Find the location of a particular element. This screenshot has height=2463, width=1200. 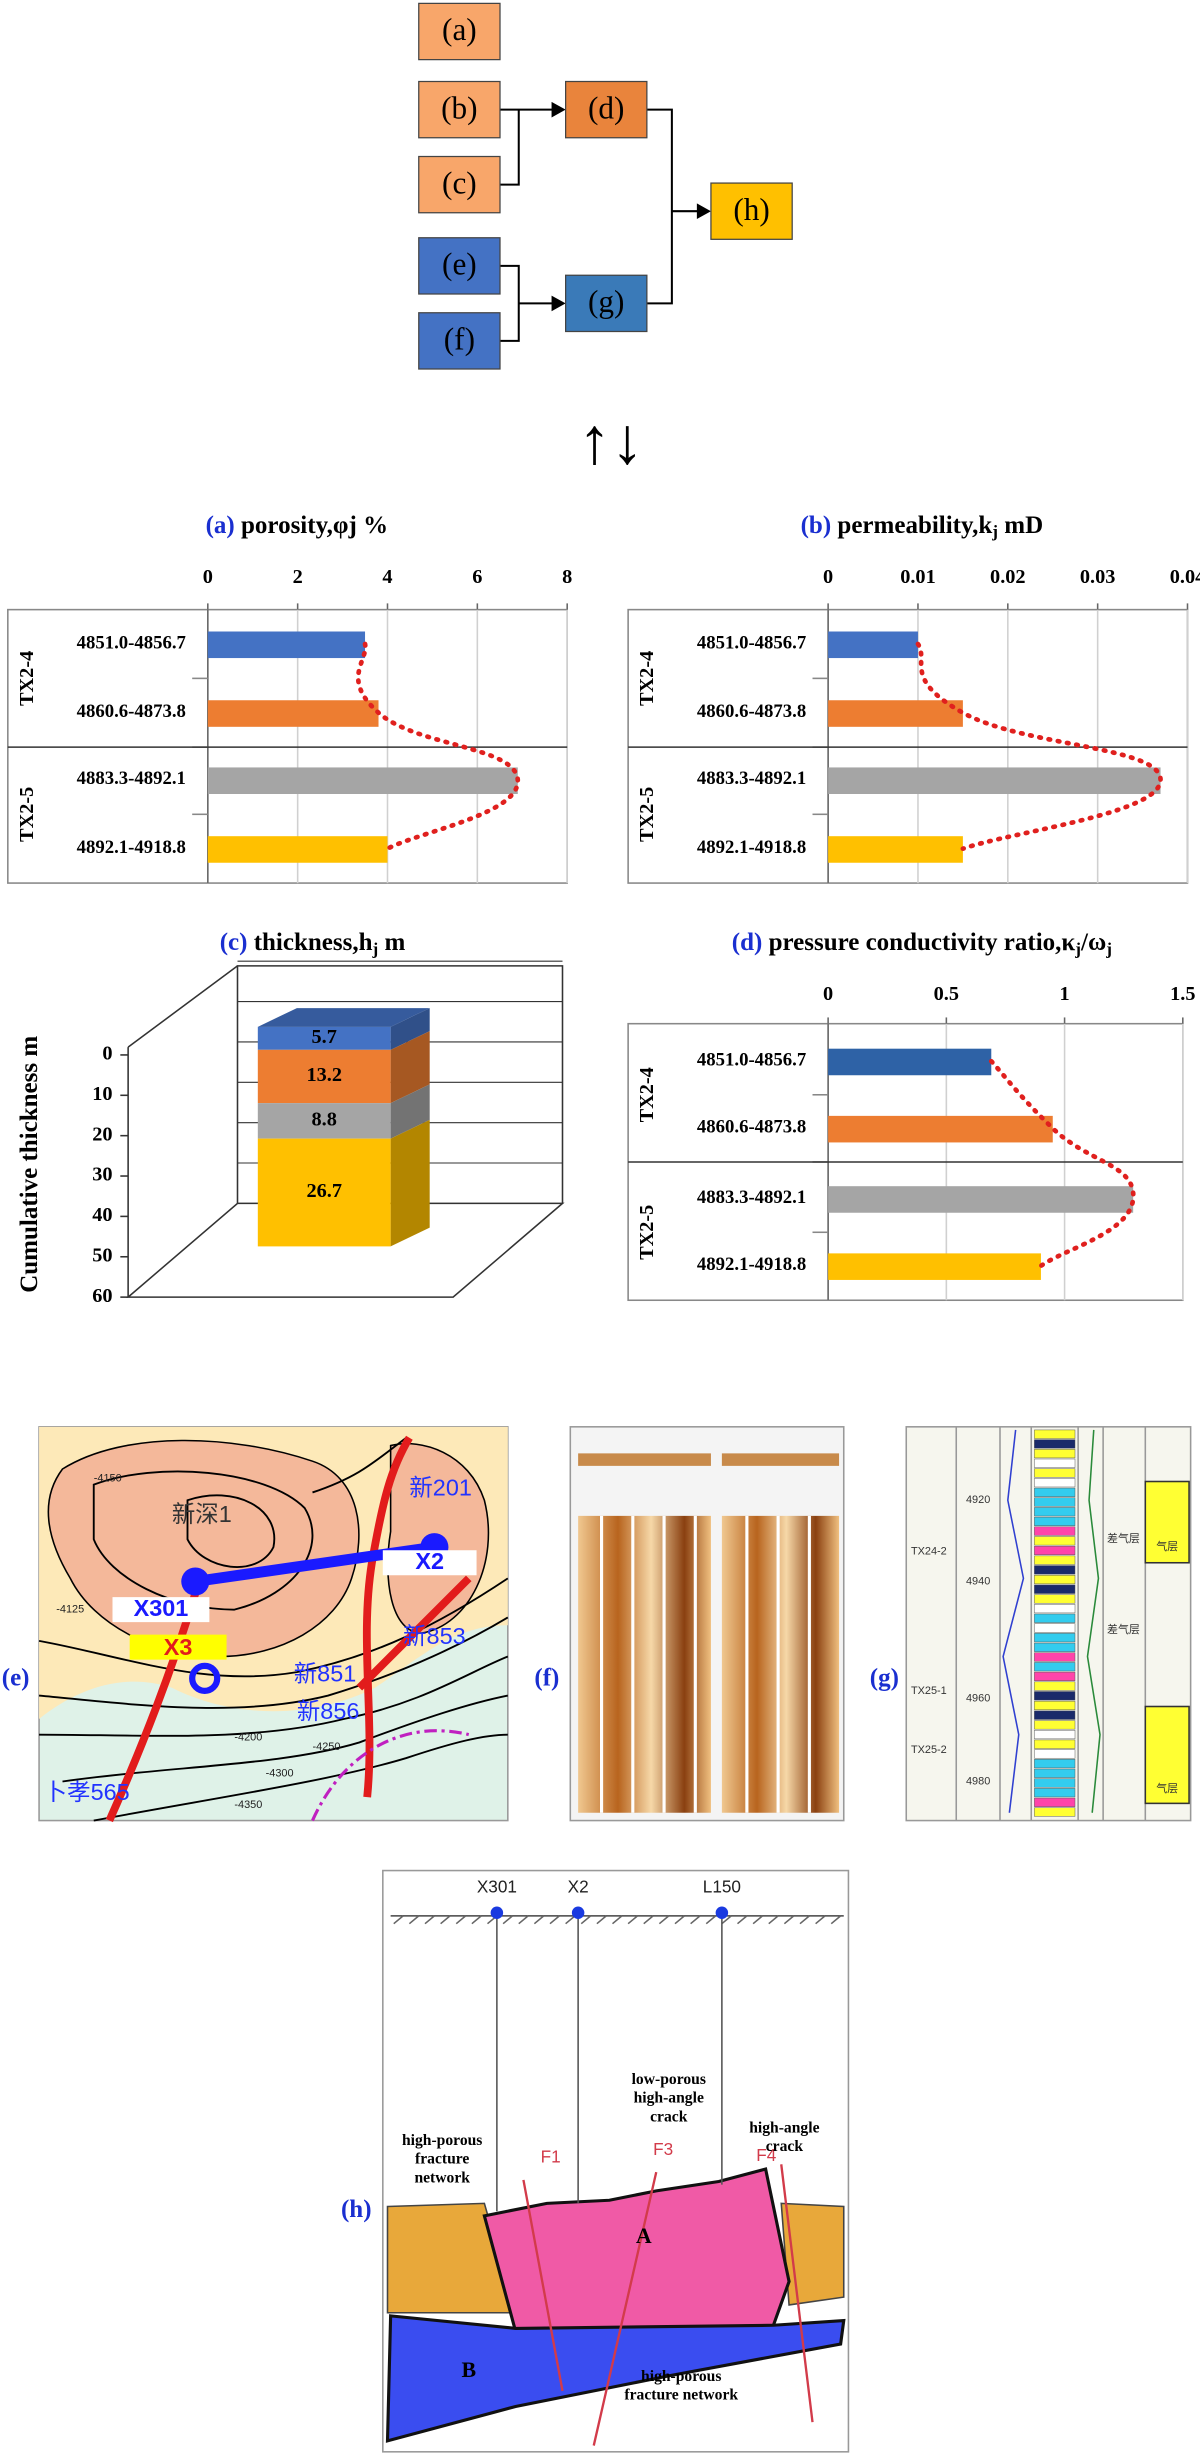

x-tick-label: 0.03 is located at coordinates (1098, 577).